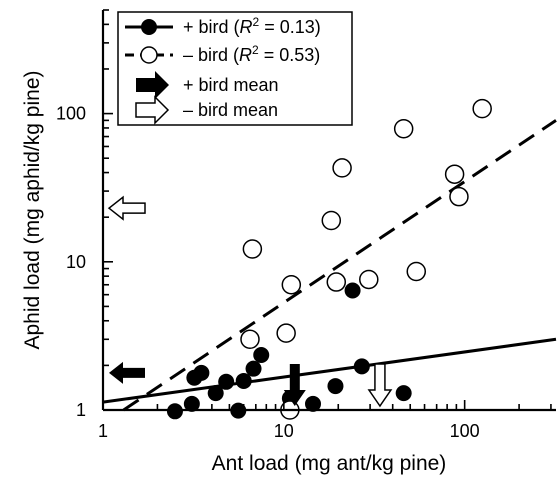  I want to click on x-axis-title: Ant load (mg ant/kg pine), so click(329, 463).